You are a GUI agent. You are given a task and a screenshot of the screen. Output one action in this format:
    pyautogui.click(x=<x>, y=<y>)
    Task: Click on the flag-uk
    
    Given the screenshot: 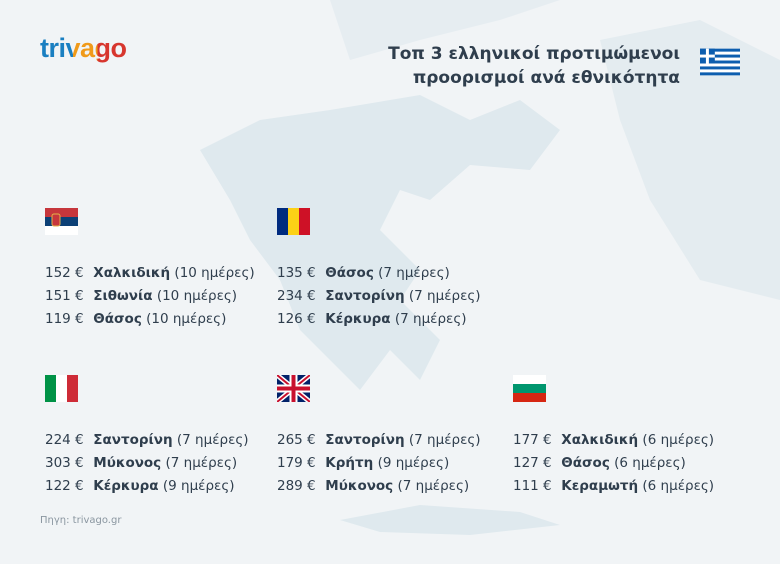 What is the action you would take?
    pyautogui.click(x=293, y=388)
    